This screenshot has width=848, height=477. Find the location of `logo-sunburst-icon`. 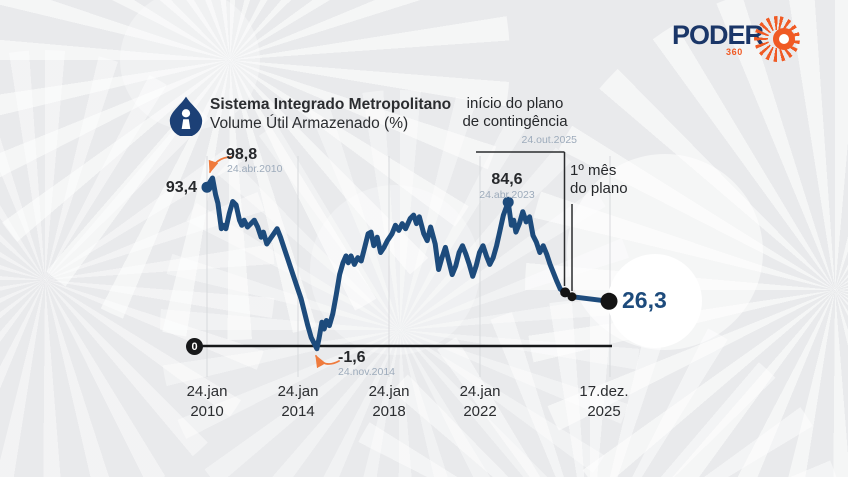

logo-sunburst-icon is located at coordinates (777, 39).